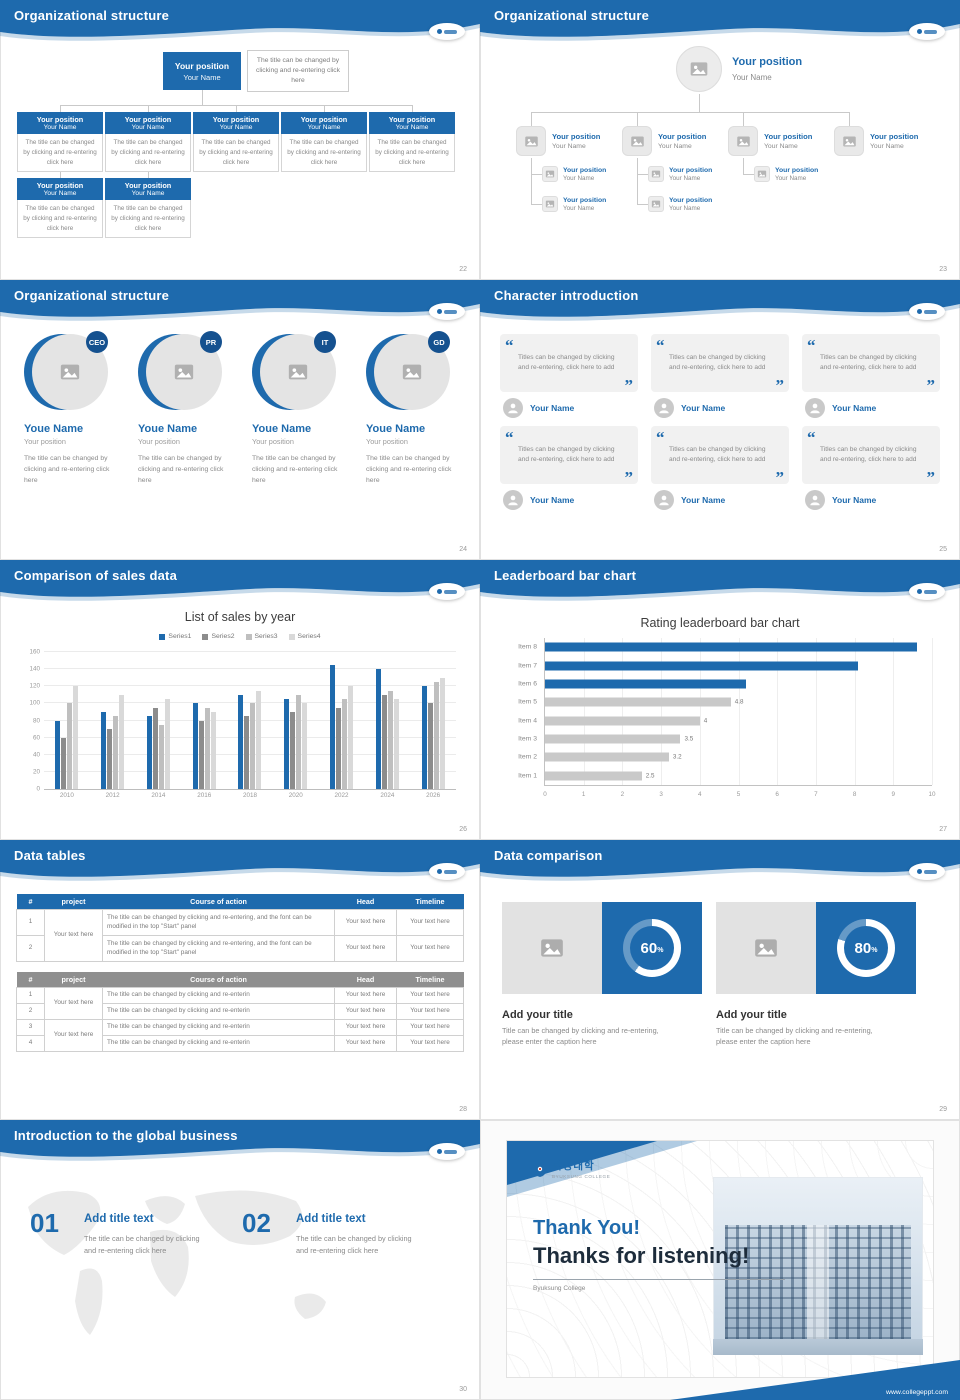 This screenshot has width=960, height=1400. I want to click on member-avatar: PR, so click(180, 371).